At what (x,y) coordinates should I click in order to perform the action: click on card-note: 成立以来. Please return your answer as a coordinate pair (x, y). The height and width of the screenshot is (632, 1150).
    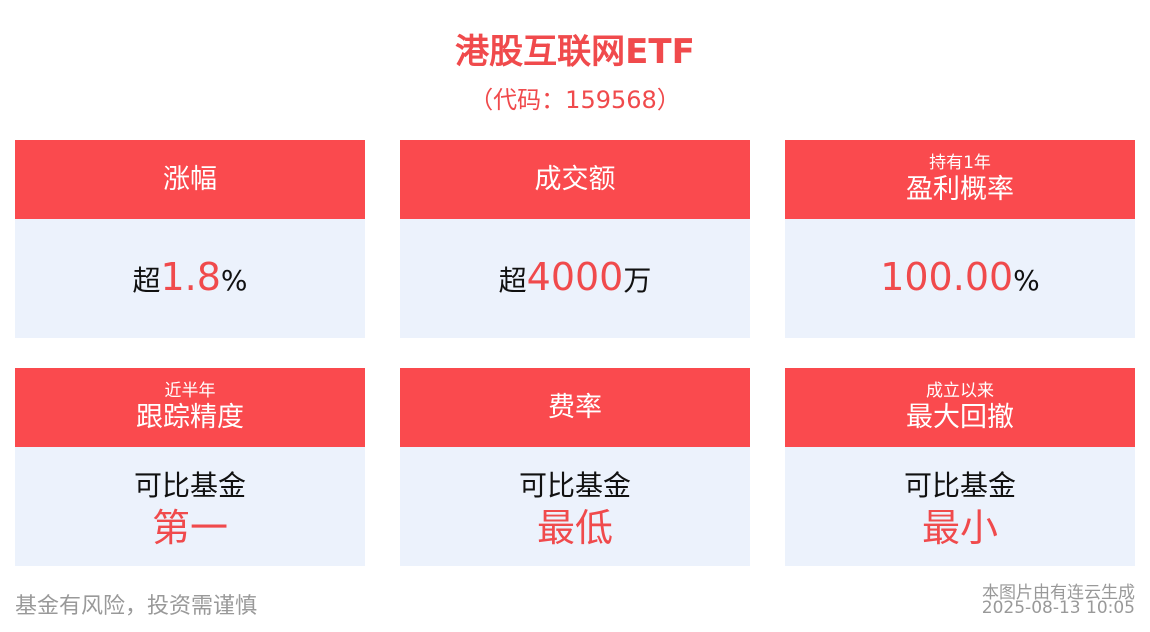
    Looking at the image, I should click on (960, 390).